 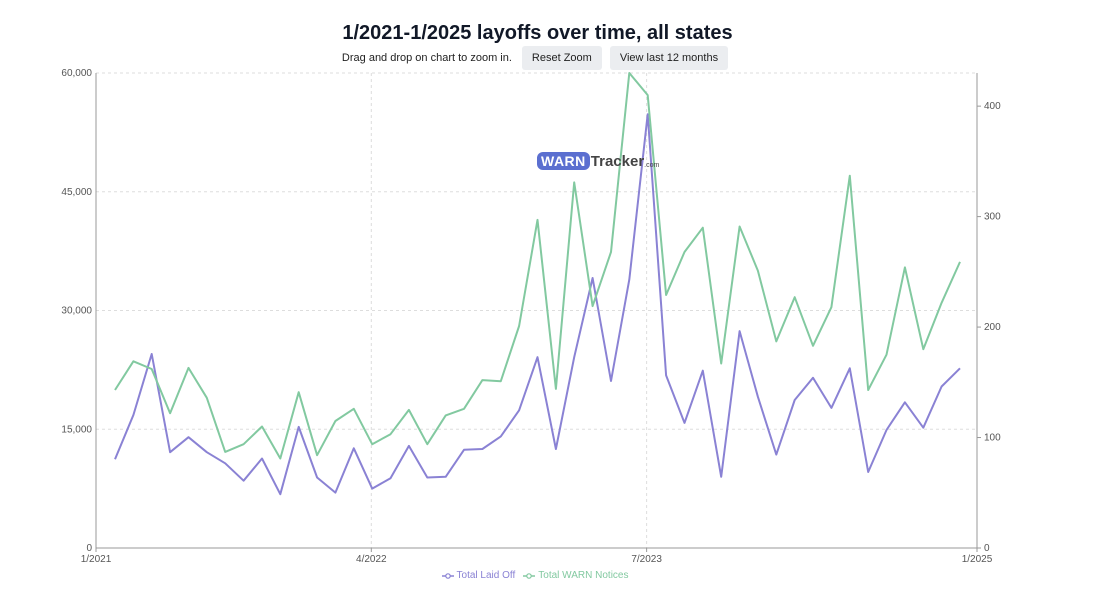 I want to click on legend-label-warn-notices: Total WARN Notices, so click(x=583, y=575).